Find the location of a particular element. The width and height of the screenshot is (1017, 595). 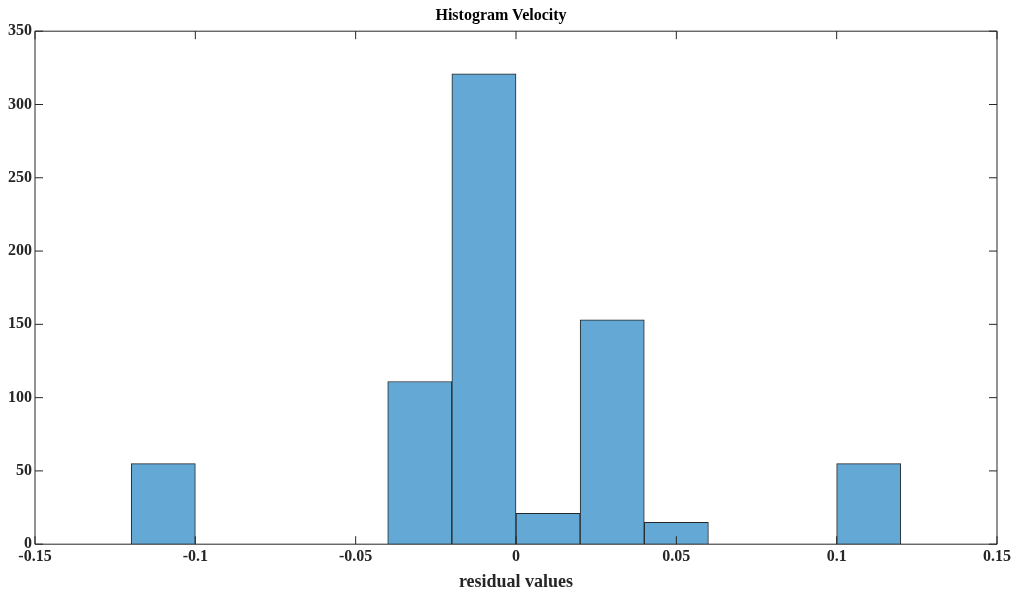

chart-title: Histogram Velocity is located at coordinates (501, 14).